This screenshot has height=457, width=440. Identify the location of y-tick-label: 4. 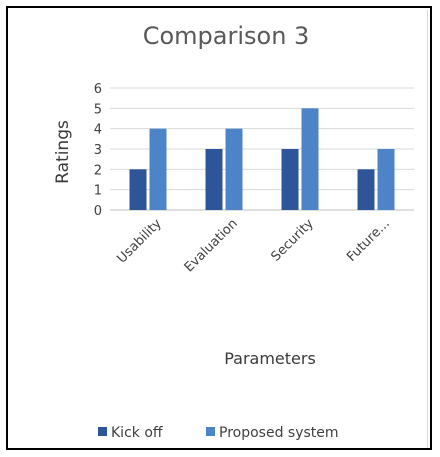
(98, 130).